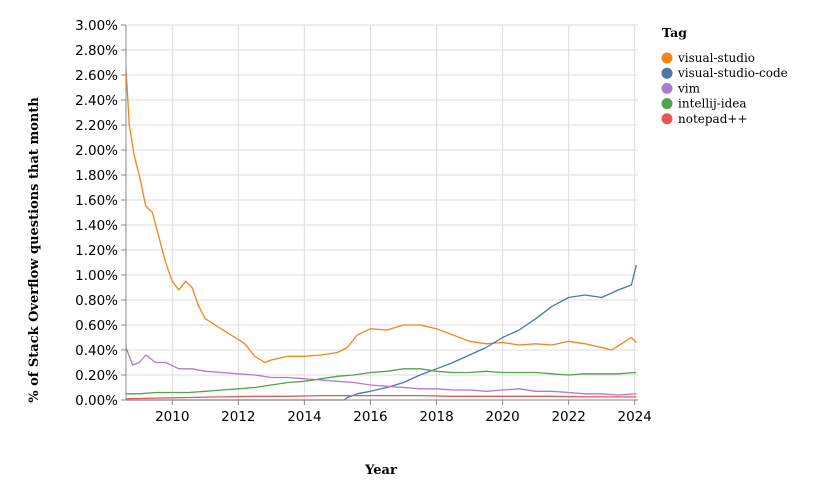 The height and width of the screenshot is (500, 825). Describe the element at coordinates (238, 417) in the screenshot. I see `x-tick-label: 2012` at that location.